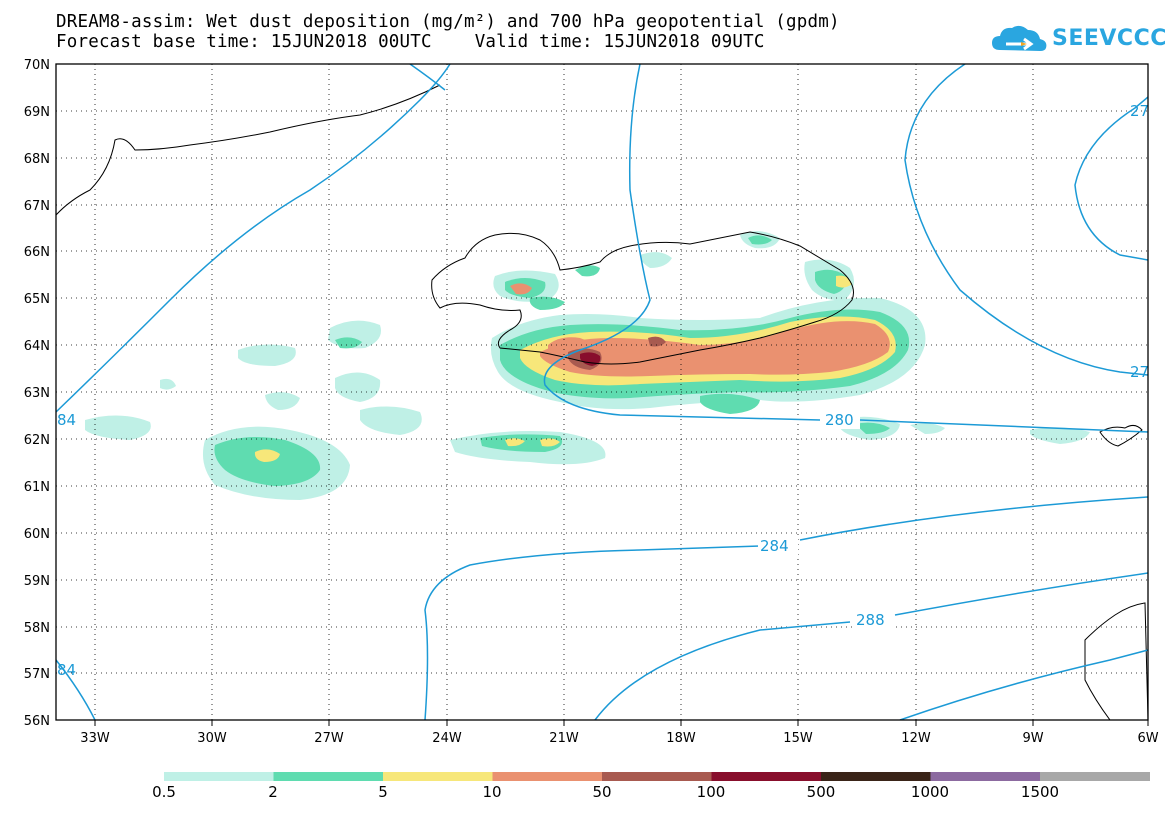 This screenshot has height=815, width=1175. Describe the element at coordinates (383, 792) in the screenshot. I see `legend-label: 5` at that location.